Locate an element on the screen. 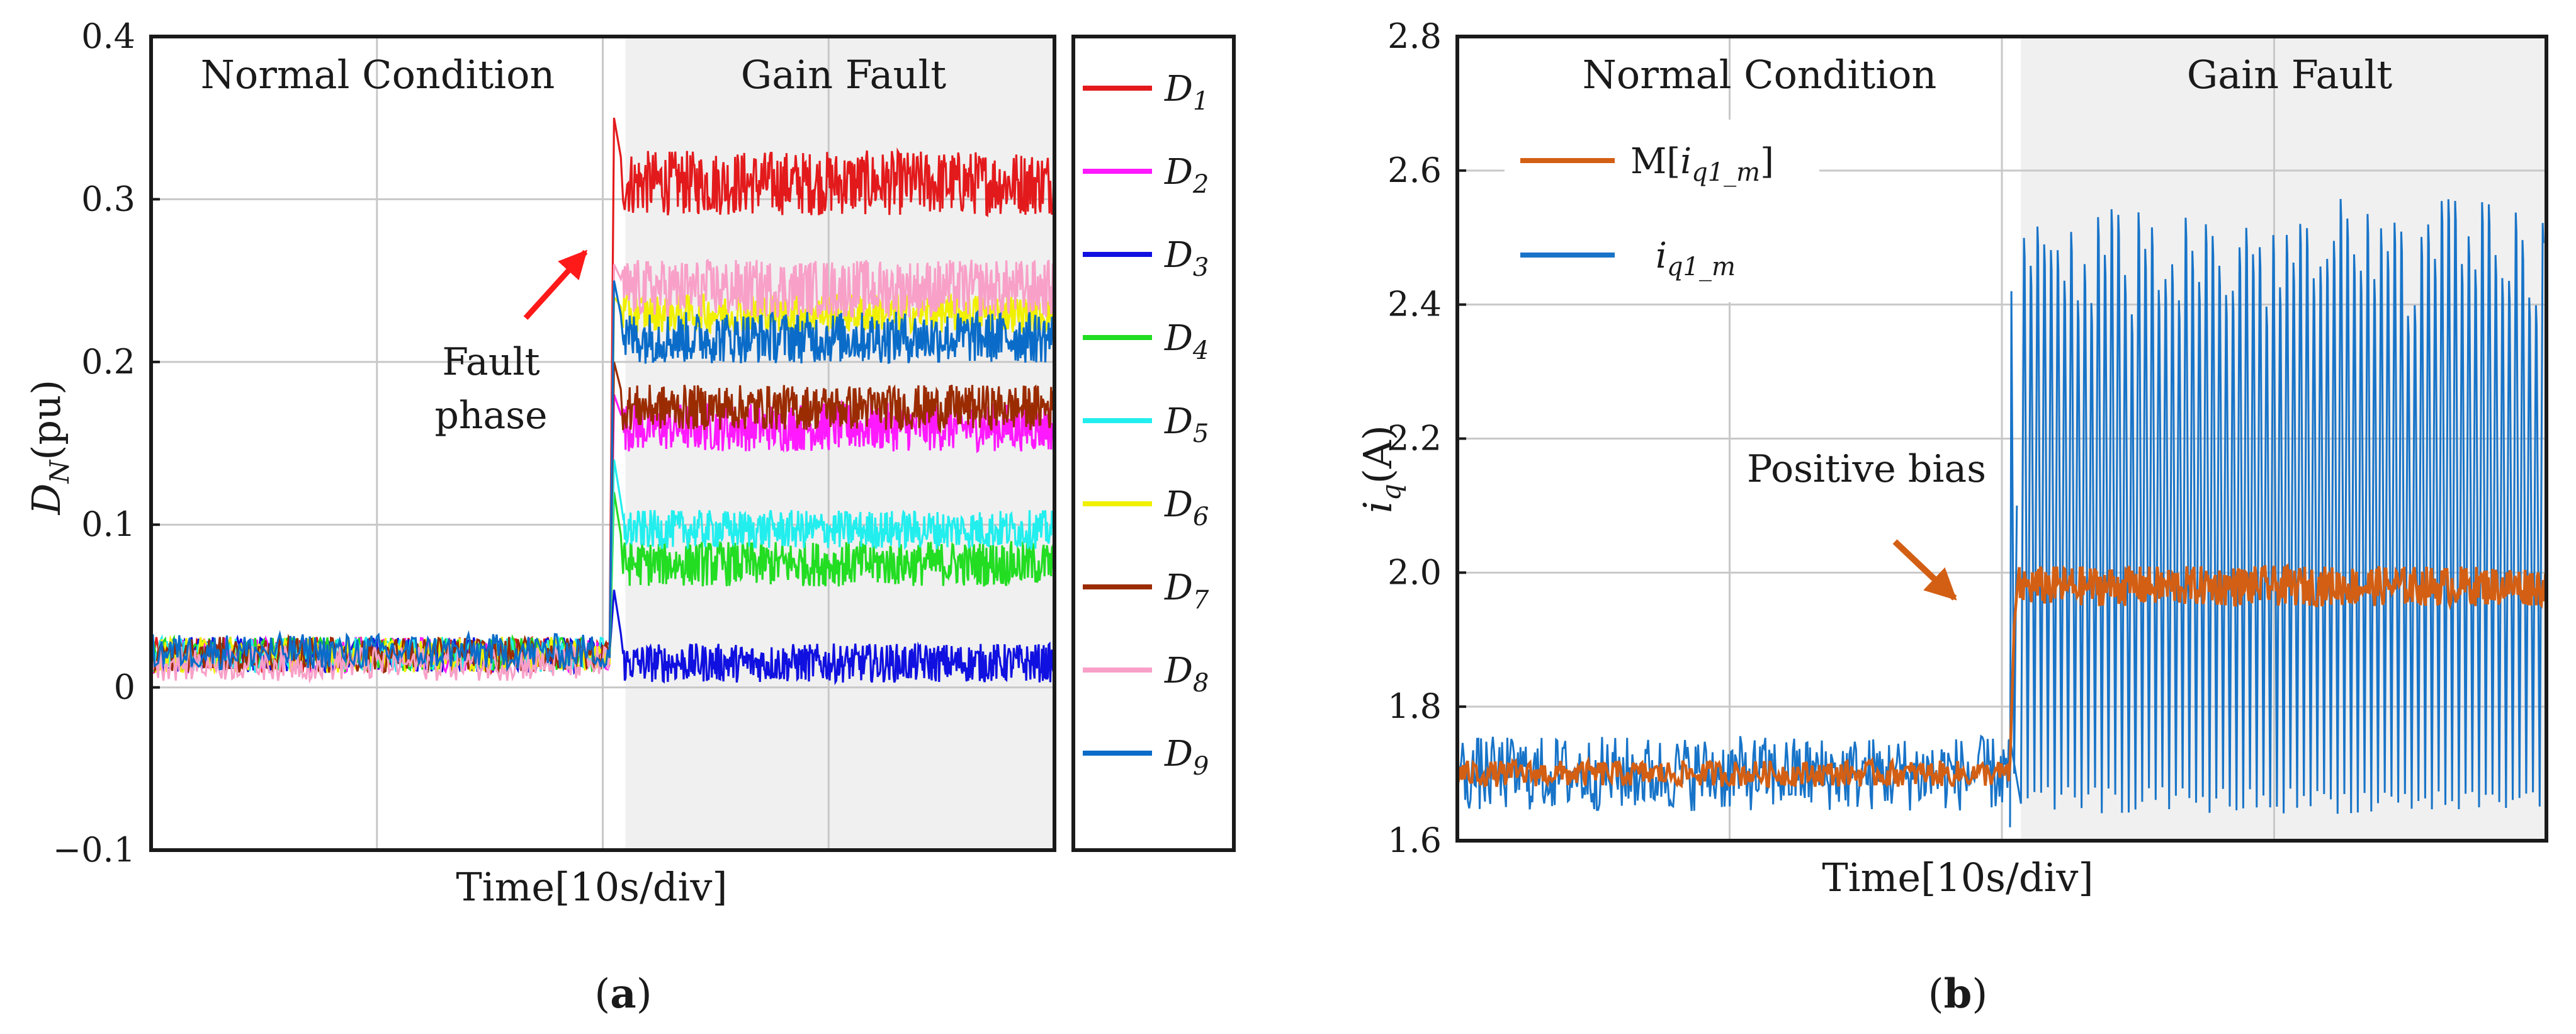 Image resolution: width=2576 pixels, height=1034 pixels. y-tick-label: −0.1 is located at coordinates (94, 850).